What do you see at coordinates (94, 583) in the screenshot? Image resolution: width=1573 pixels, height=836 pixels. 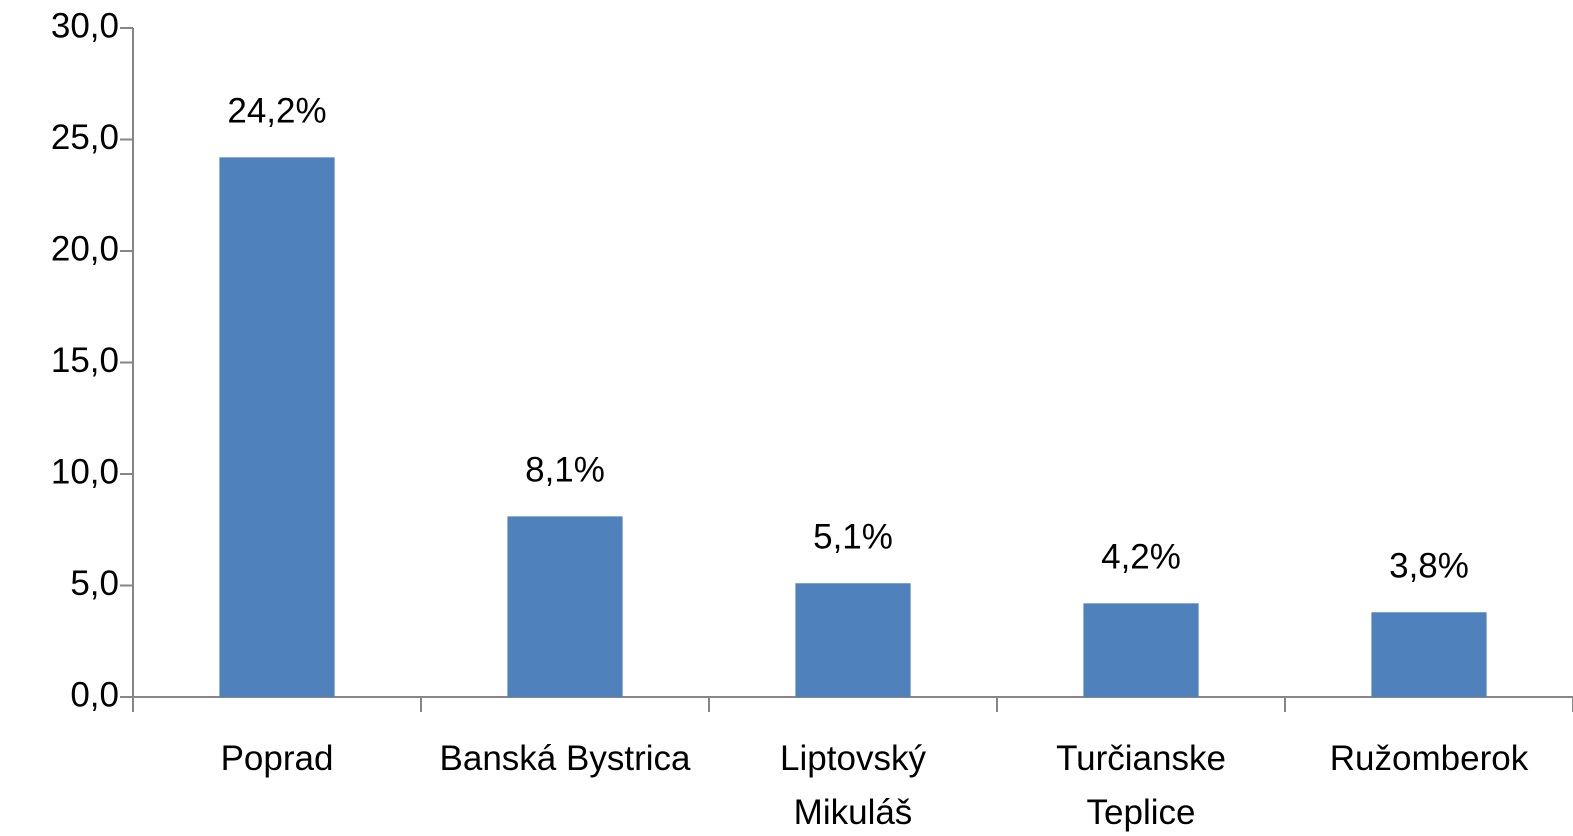 I see `y-tick-label: 5,0` at bounding box center [94, 583].